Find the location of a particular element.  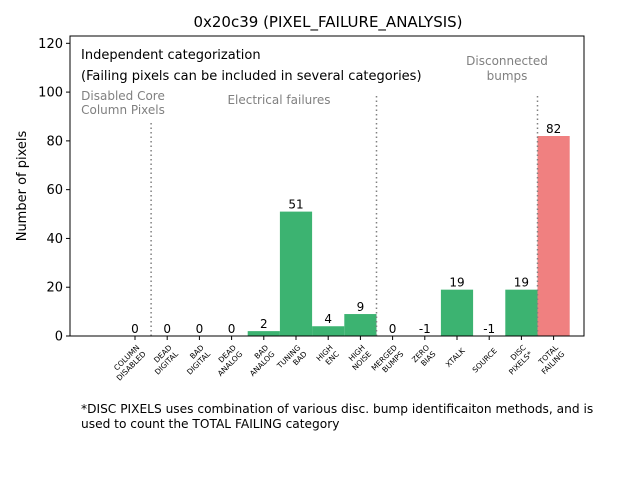

value-label-dead-digital: 0 is located at coordinates (167, 329).